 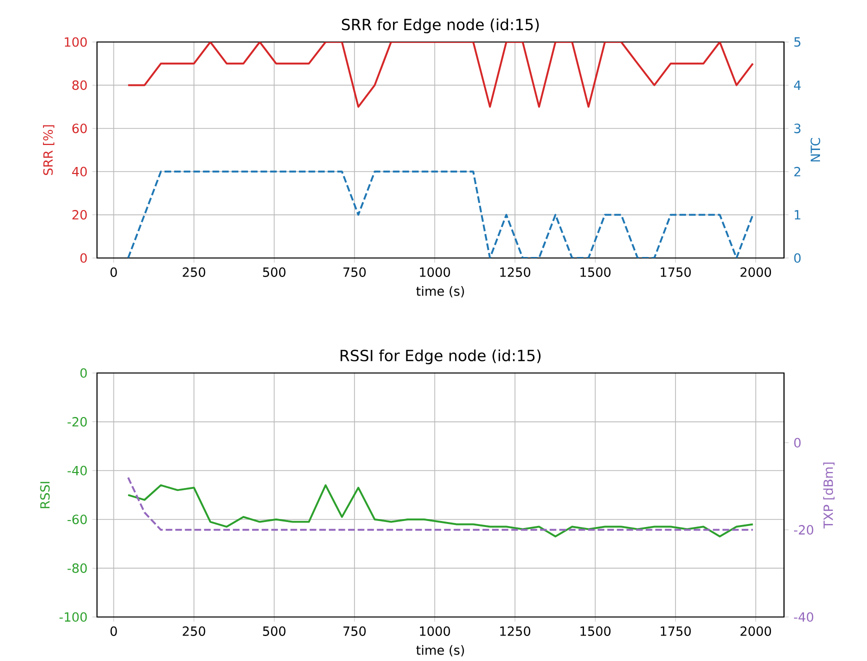 I want to click on y2-tick-label: -40, so click(x=804, y=617).